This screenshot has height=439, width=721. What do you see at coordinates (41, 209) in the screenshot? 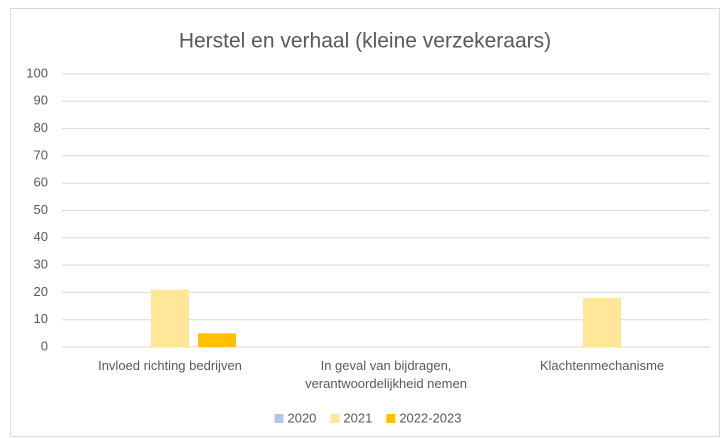
I see `y-tick-label: 50` at bounding box center [41, 209].